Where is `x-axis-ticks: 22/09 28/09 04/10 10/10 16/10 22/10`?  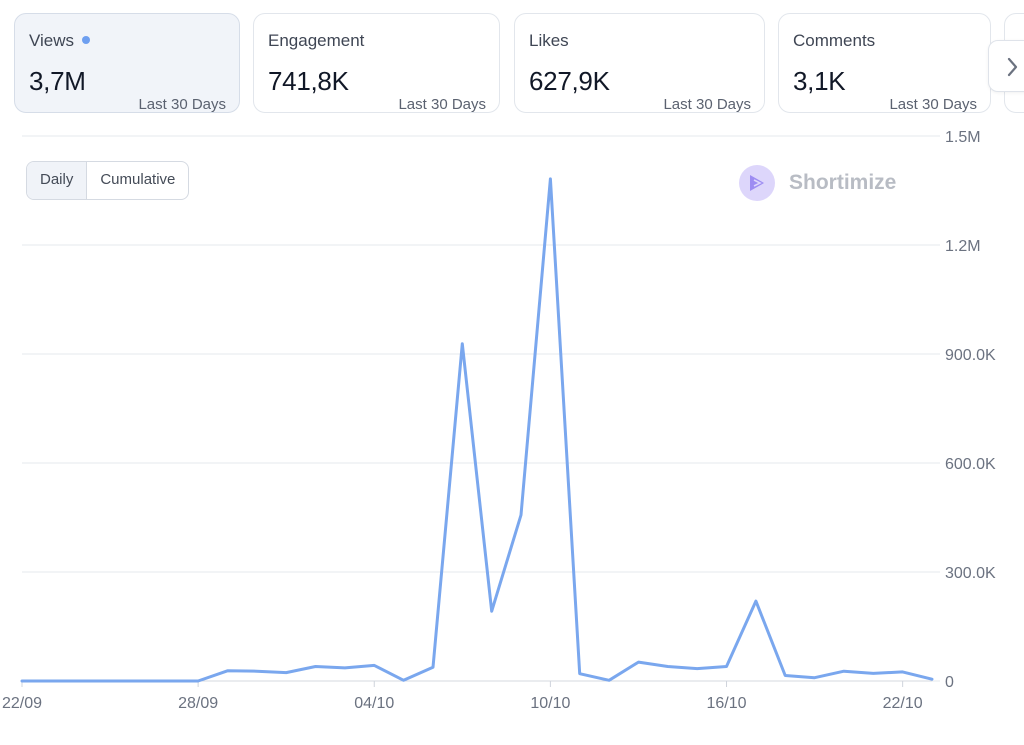
x-axis-ticks: 22/09 28/09 04/10 10/10 16/10 22/10 is located at coordinates (467, 696).